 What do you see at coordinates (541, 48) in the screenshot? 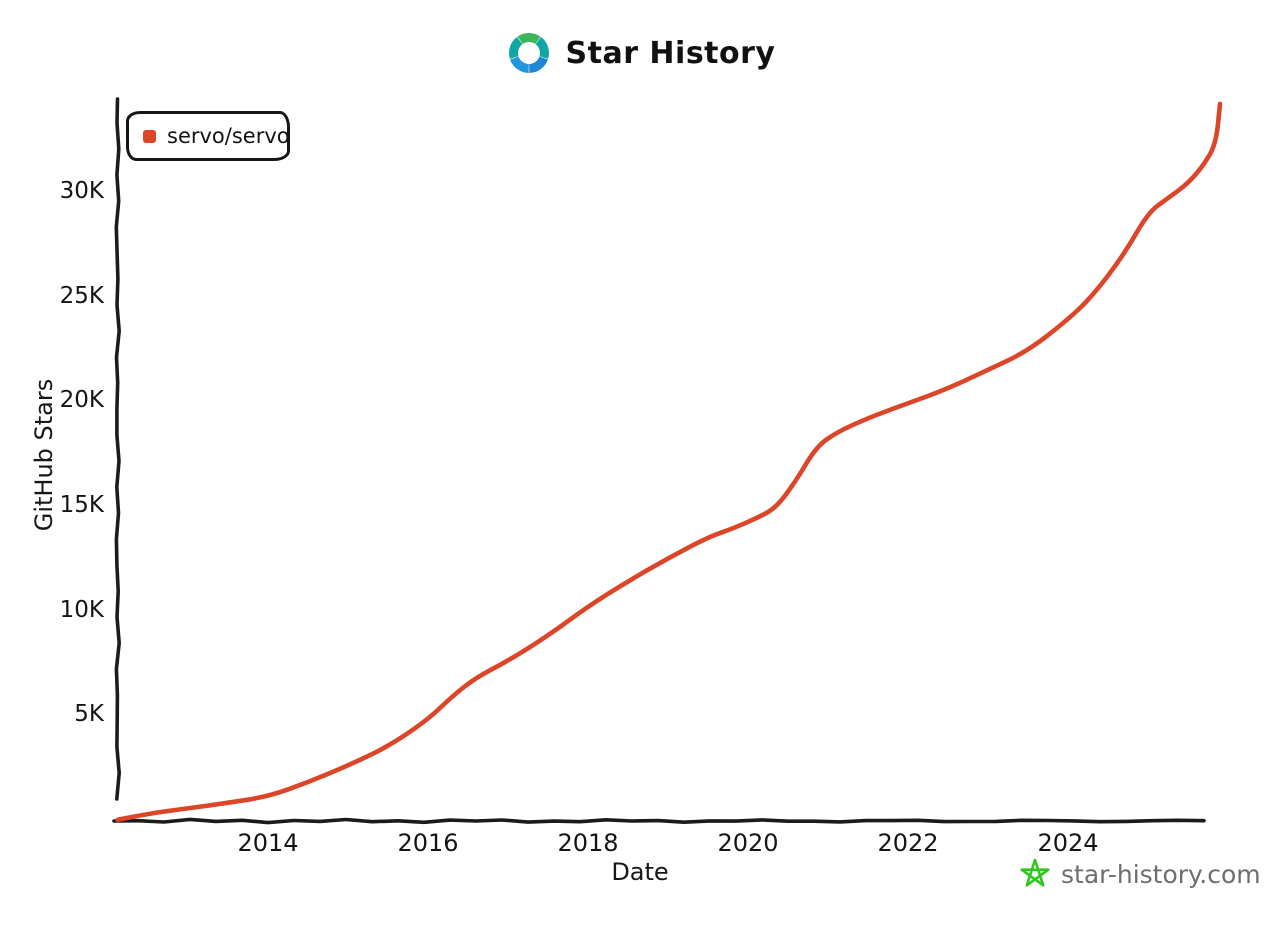
I see `logo-arc-upper-right` at bounding box center [541, 48].